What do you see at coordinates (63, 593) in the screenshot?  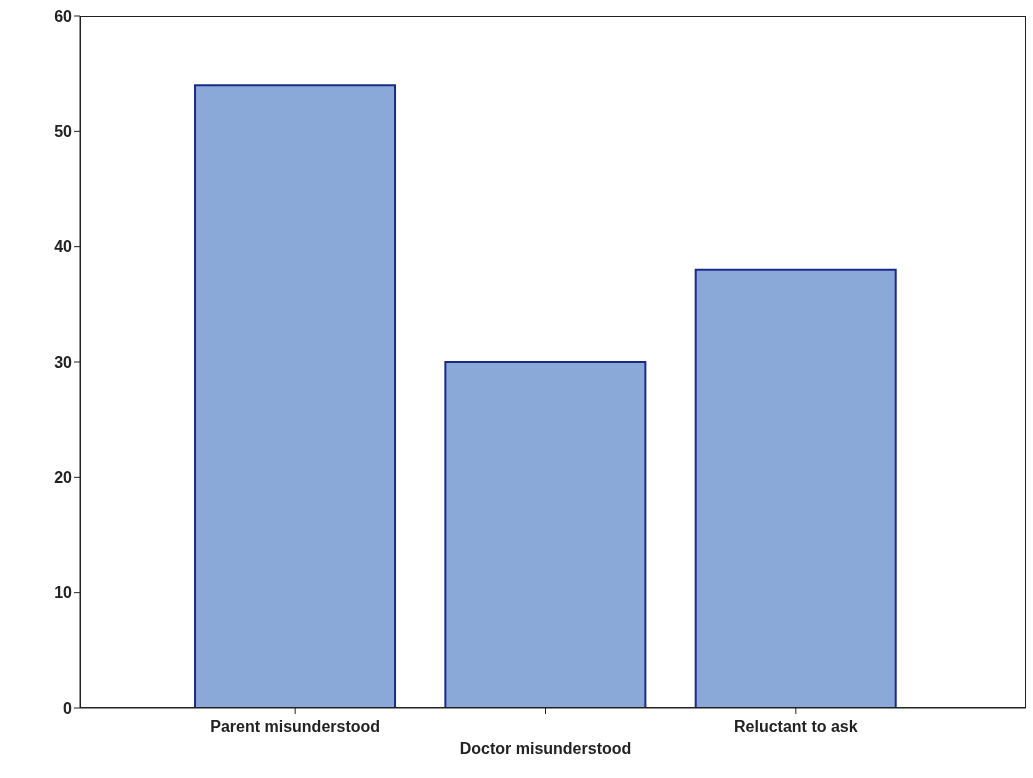 I see `y-tick-label: 10` at bounding box center [63, 593].